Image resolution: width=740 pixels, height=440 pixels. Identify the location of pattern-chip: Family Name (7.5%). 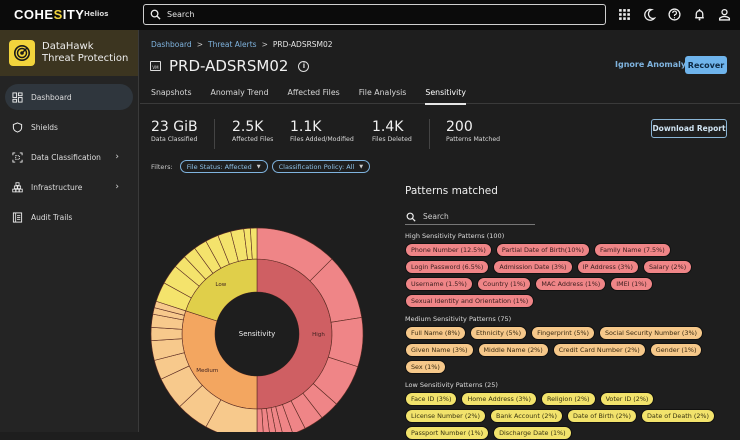
(632, 250).